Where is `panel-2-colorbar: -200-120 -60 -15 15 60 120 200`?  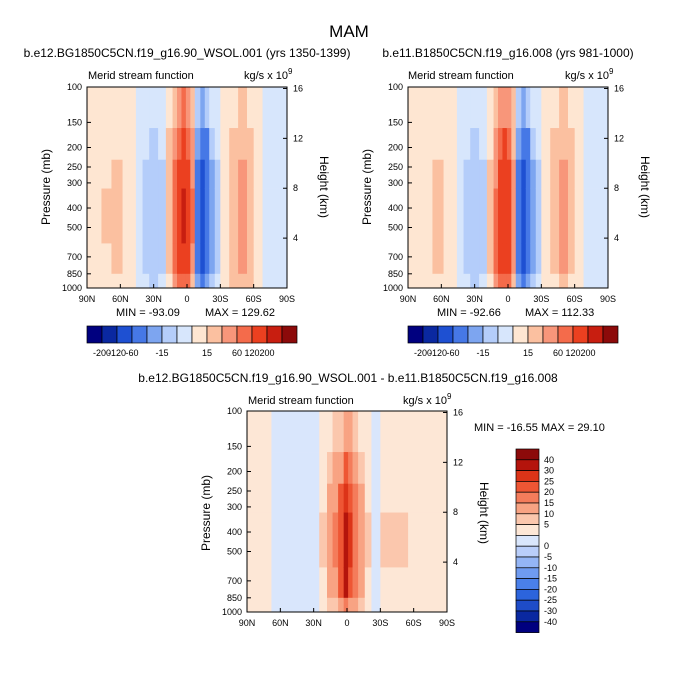
panel-2-colorbar: -200-120 -60 -15 15 60 120 200 is located at coordinates (513, 341).